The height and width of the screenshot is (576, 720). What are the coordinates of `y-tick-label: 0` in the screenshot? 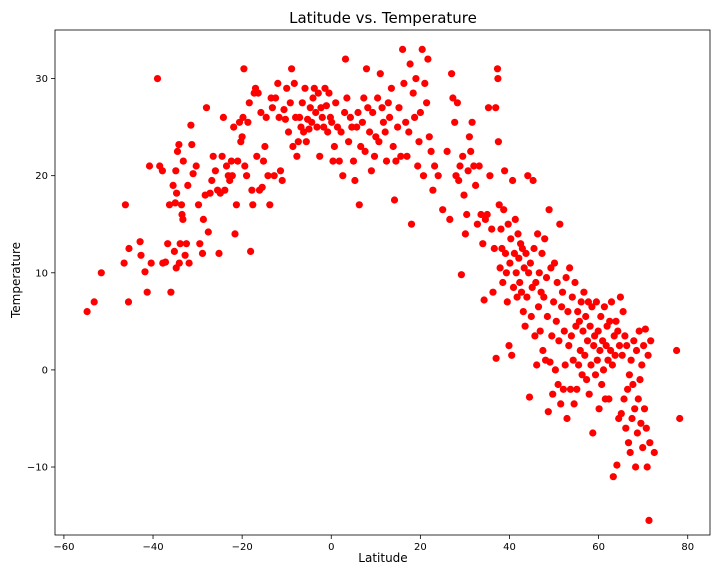 It's located at (45, 370).